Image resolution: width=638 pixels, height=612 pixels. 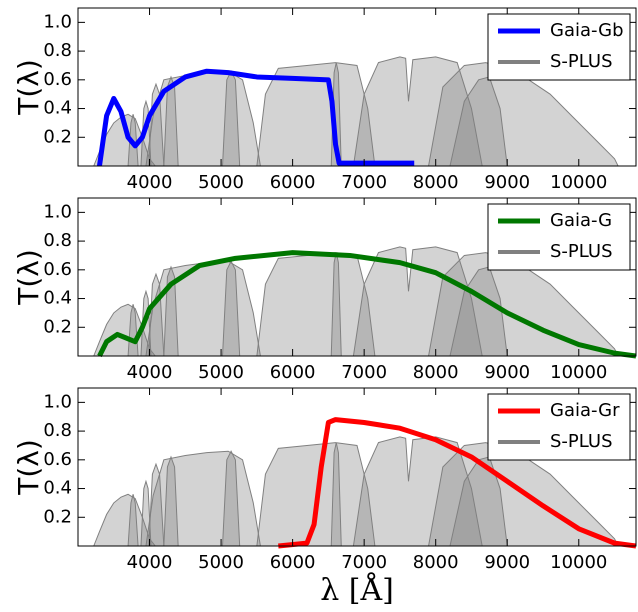 I want to click on x-axis-label: λ [Å], so click(x=357, y=590).